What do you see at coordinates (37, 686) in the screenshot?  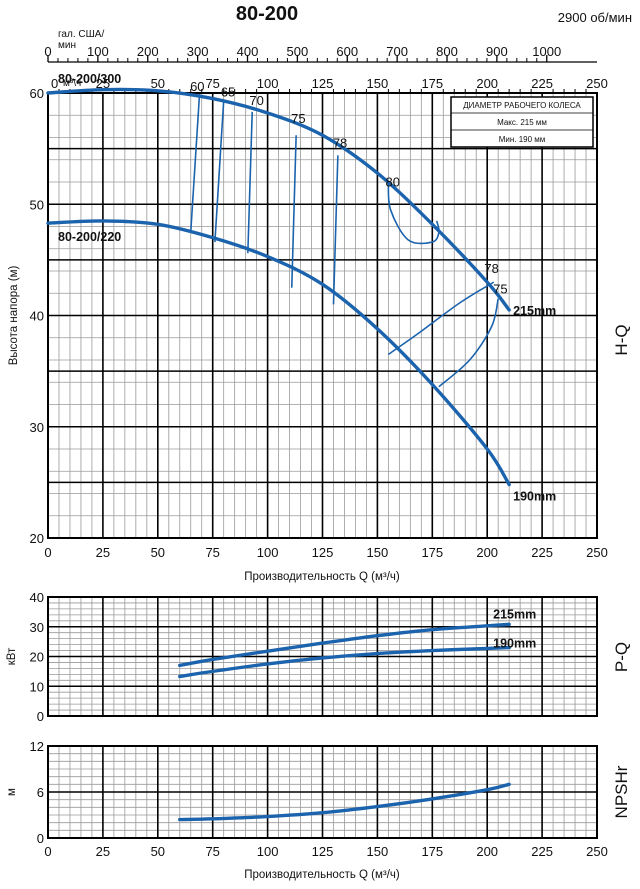 I see `y-tick-label: 10` at bounding box center [37, 686].